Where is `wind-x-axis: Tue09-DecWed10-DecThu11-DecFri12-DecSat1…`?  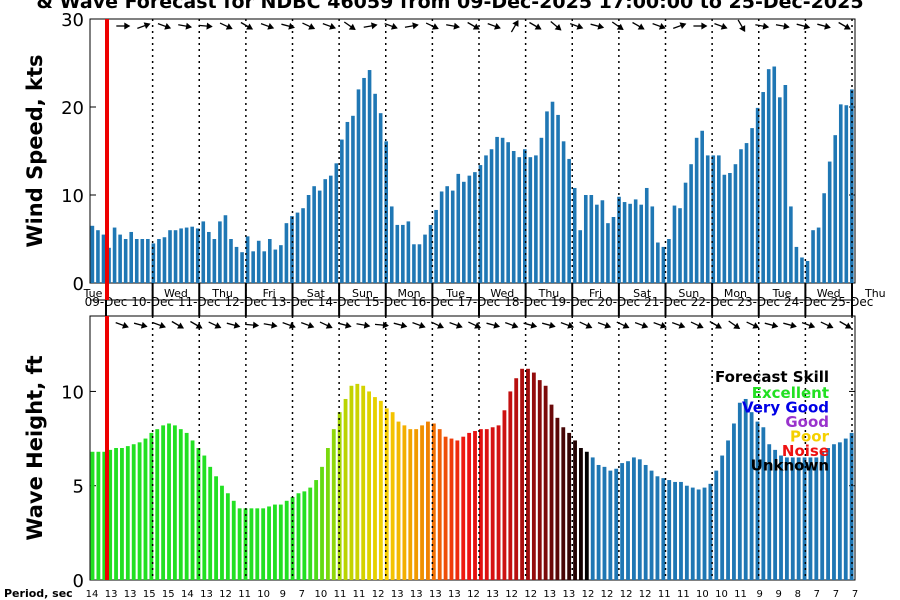
wind-x-axis: Tue09-DecWed10-DecThu11-DecFri12-DecSat1… is located at coordinates (484, 299).